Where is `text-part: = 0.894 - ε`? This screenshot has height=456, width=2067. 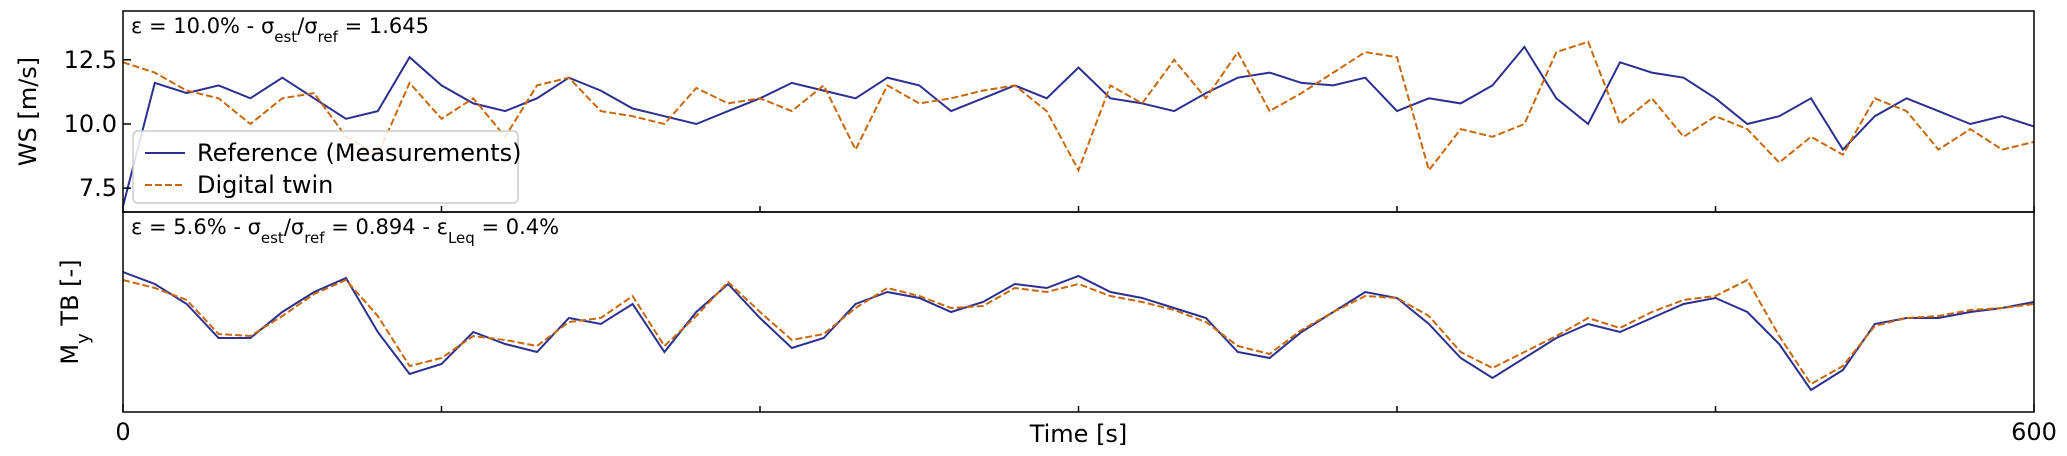
text-part: = 0.894 - ε is located at coordinates (386, 227).